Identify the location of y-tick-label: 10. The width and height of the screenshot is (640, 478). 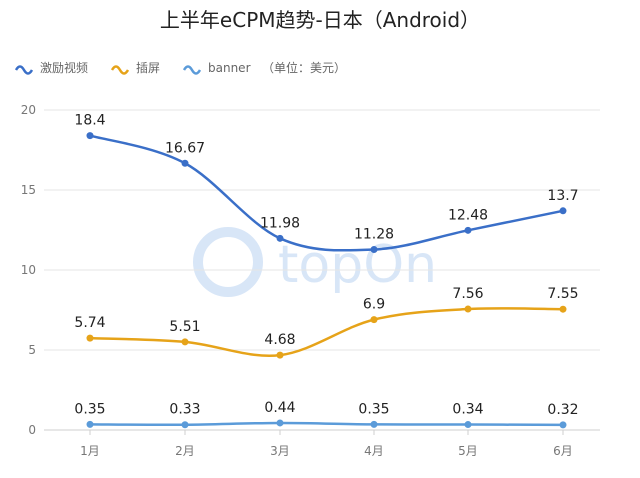
(28, 270).